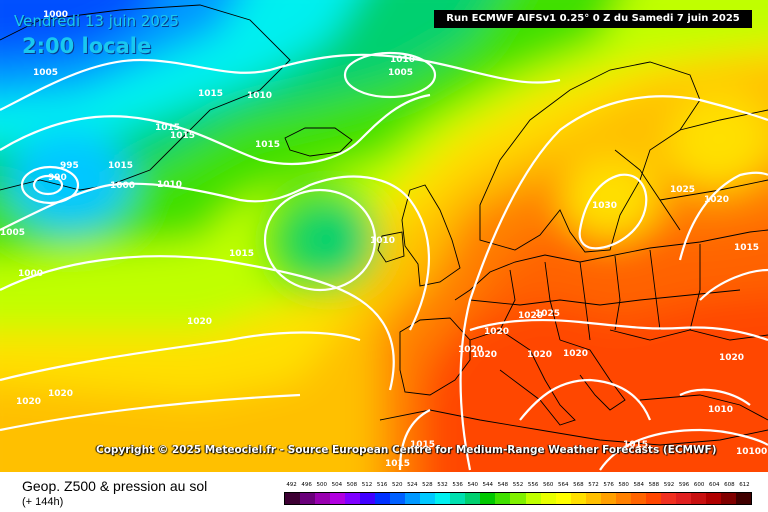 The image size is (768, 512). I want to click on map-title: Geop. Z500 & pression au sol, so click(115, 486).